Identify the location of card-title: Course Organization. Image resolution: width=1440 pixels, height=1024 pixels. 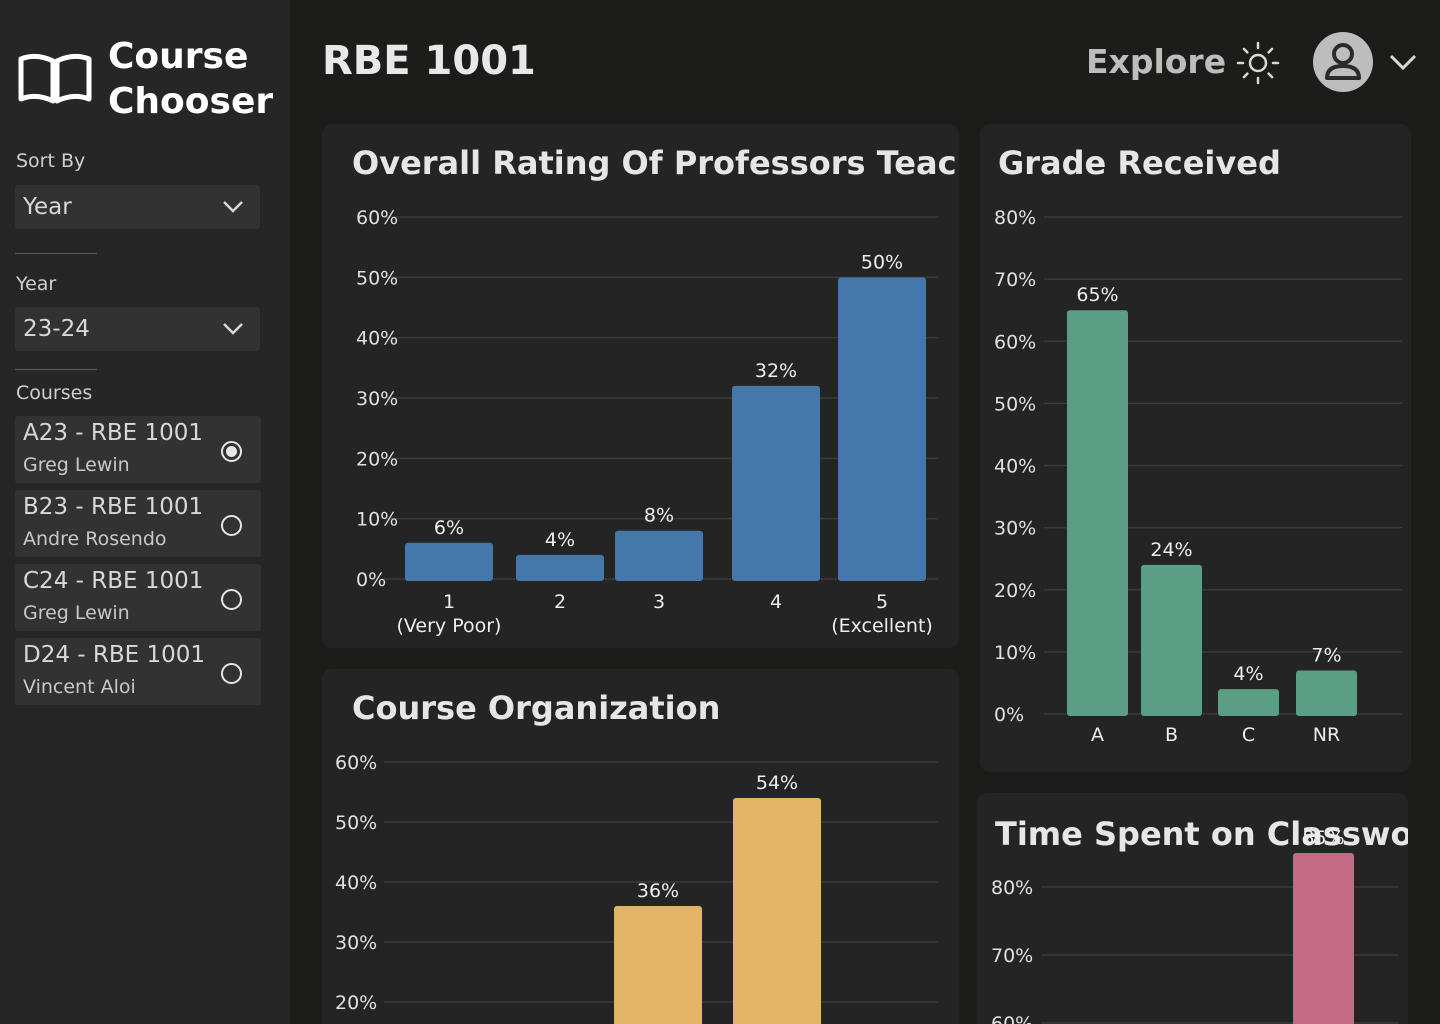
(536, 708).